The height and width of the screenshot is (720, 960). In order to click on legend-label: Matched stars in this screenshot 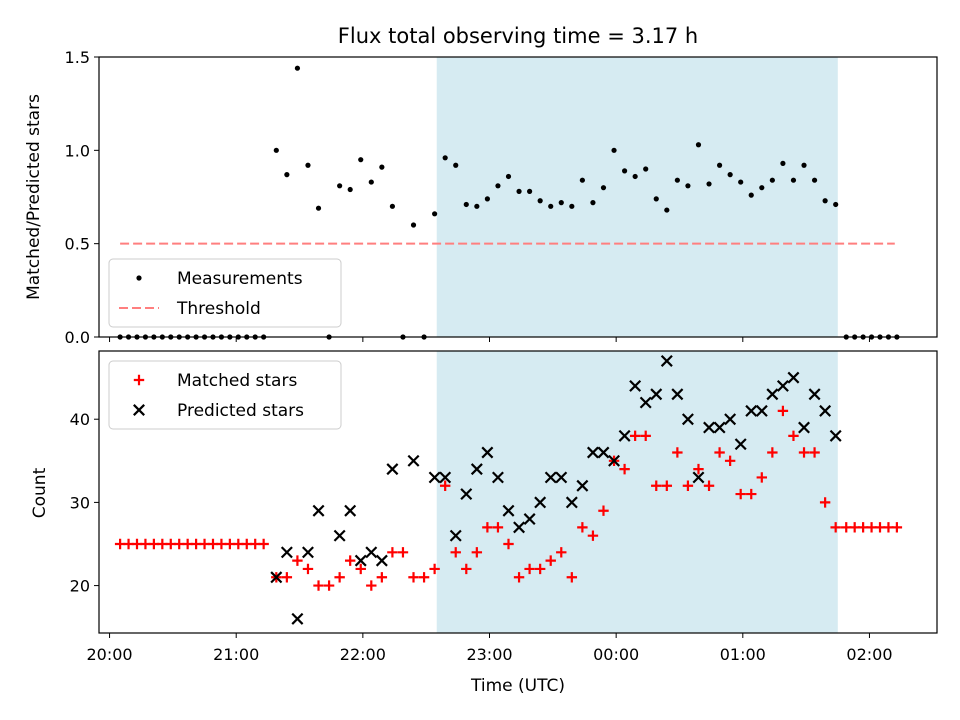, I will do `click(237, 381)`.